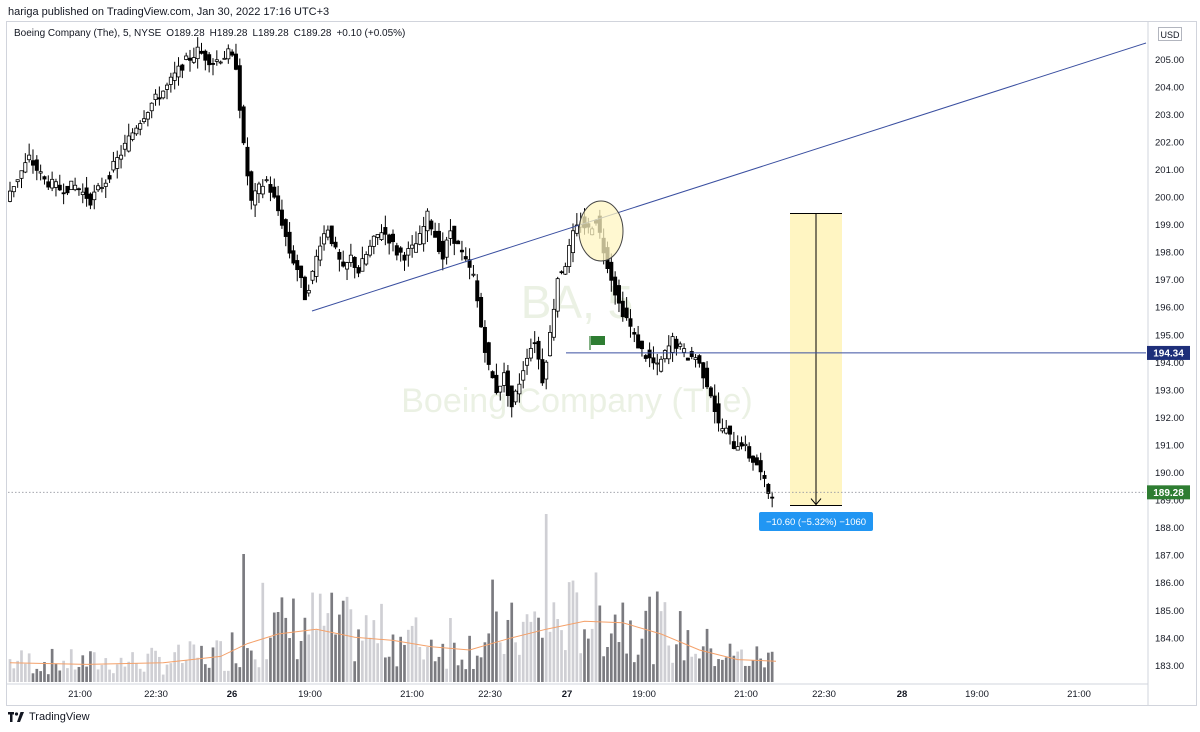 The width and height of the screenshot is (1200, 732). What do you see at coordinates (1169, 142) in the screenshot?
I see `y-tick-label: 202.00` at bounding box center [1169, 142].